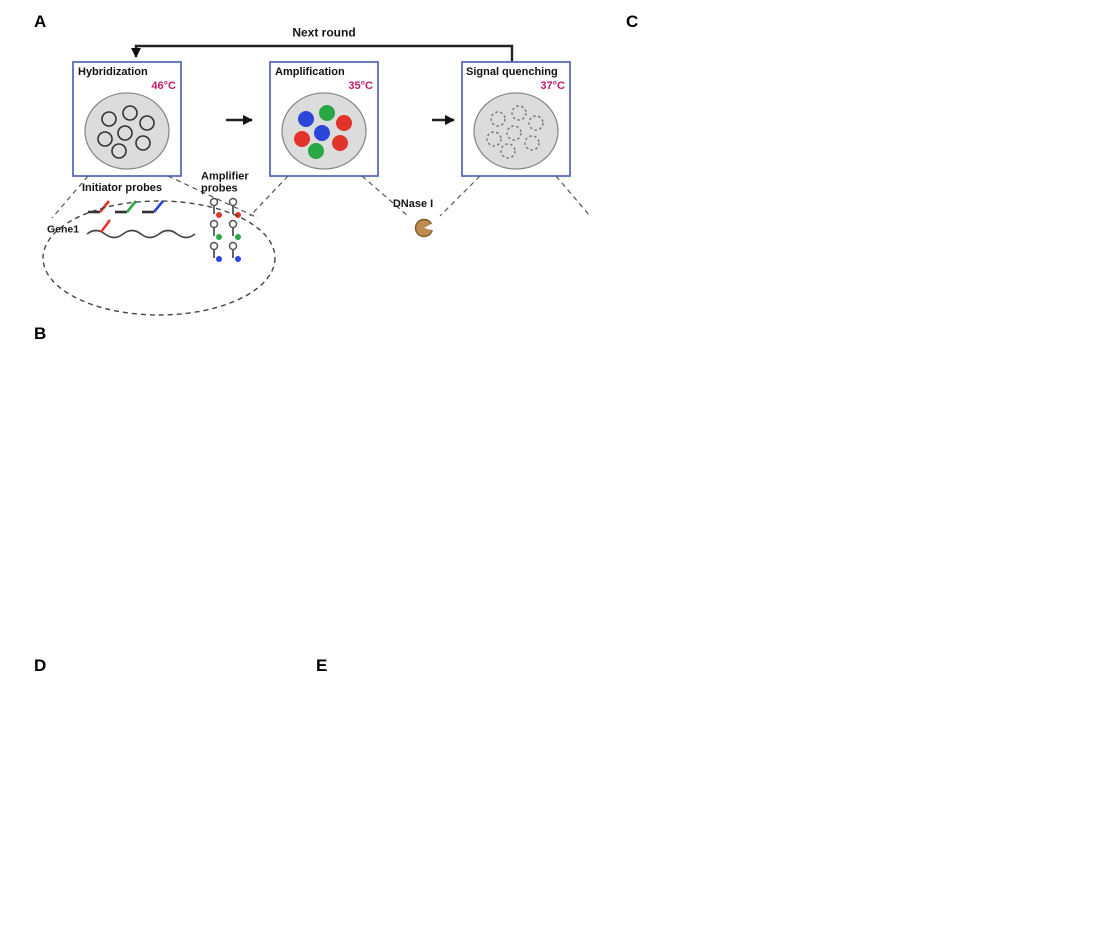 The image size is (1108, 926). What do you see at coordinates (105, 226) in the screenshot?
I see `bound-initiator-probe` at bounding box center [105, 226].